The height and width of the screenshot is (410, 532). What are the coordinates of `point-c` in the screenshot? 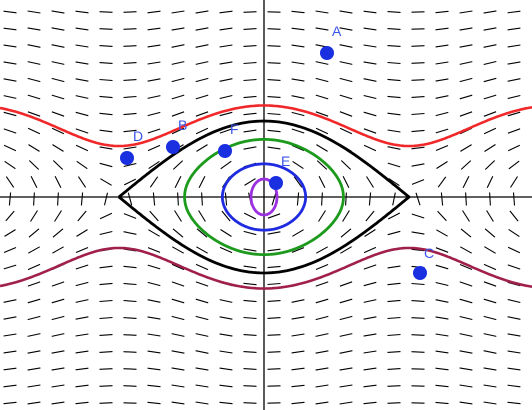 It's located at (420, 273).